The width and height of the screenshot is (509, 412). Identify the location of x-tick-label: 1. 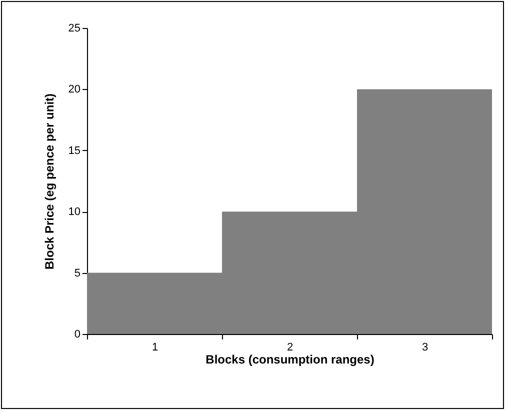
(155, 348).